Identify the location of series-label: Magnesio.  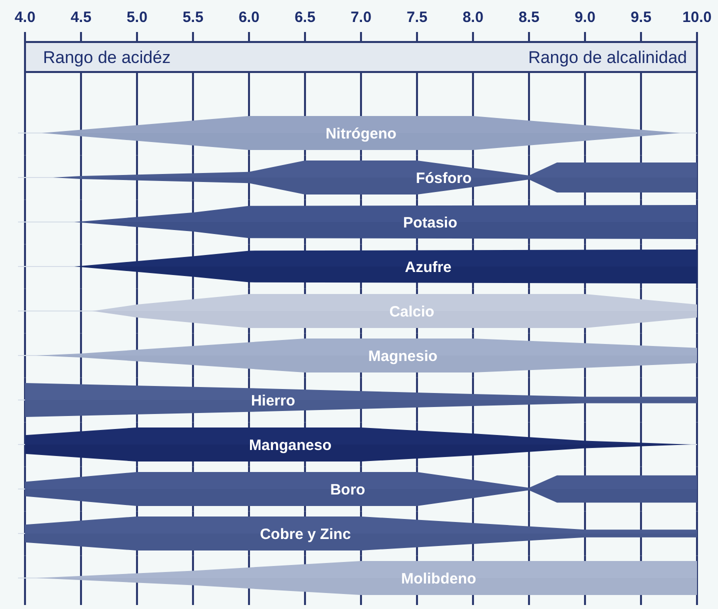
(403, 356).